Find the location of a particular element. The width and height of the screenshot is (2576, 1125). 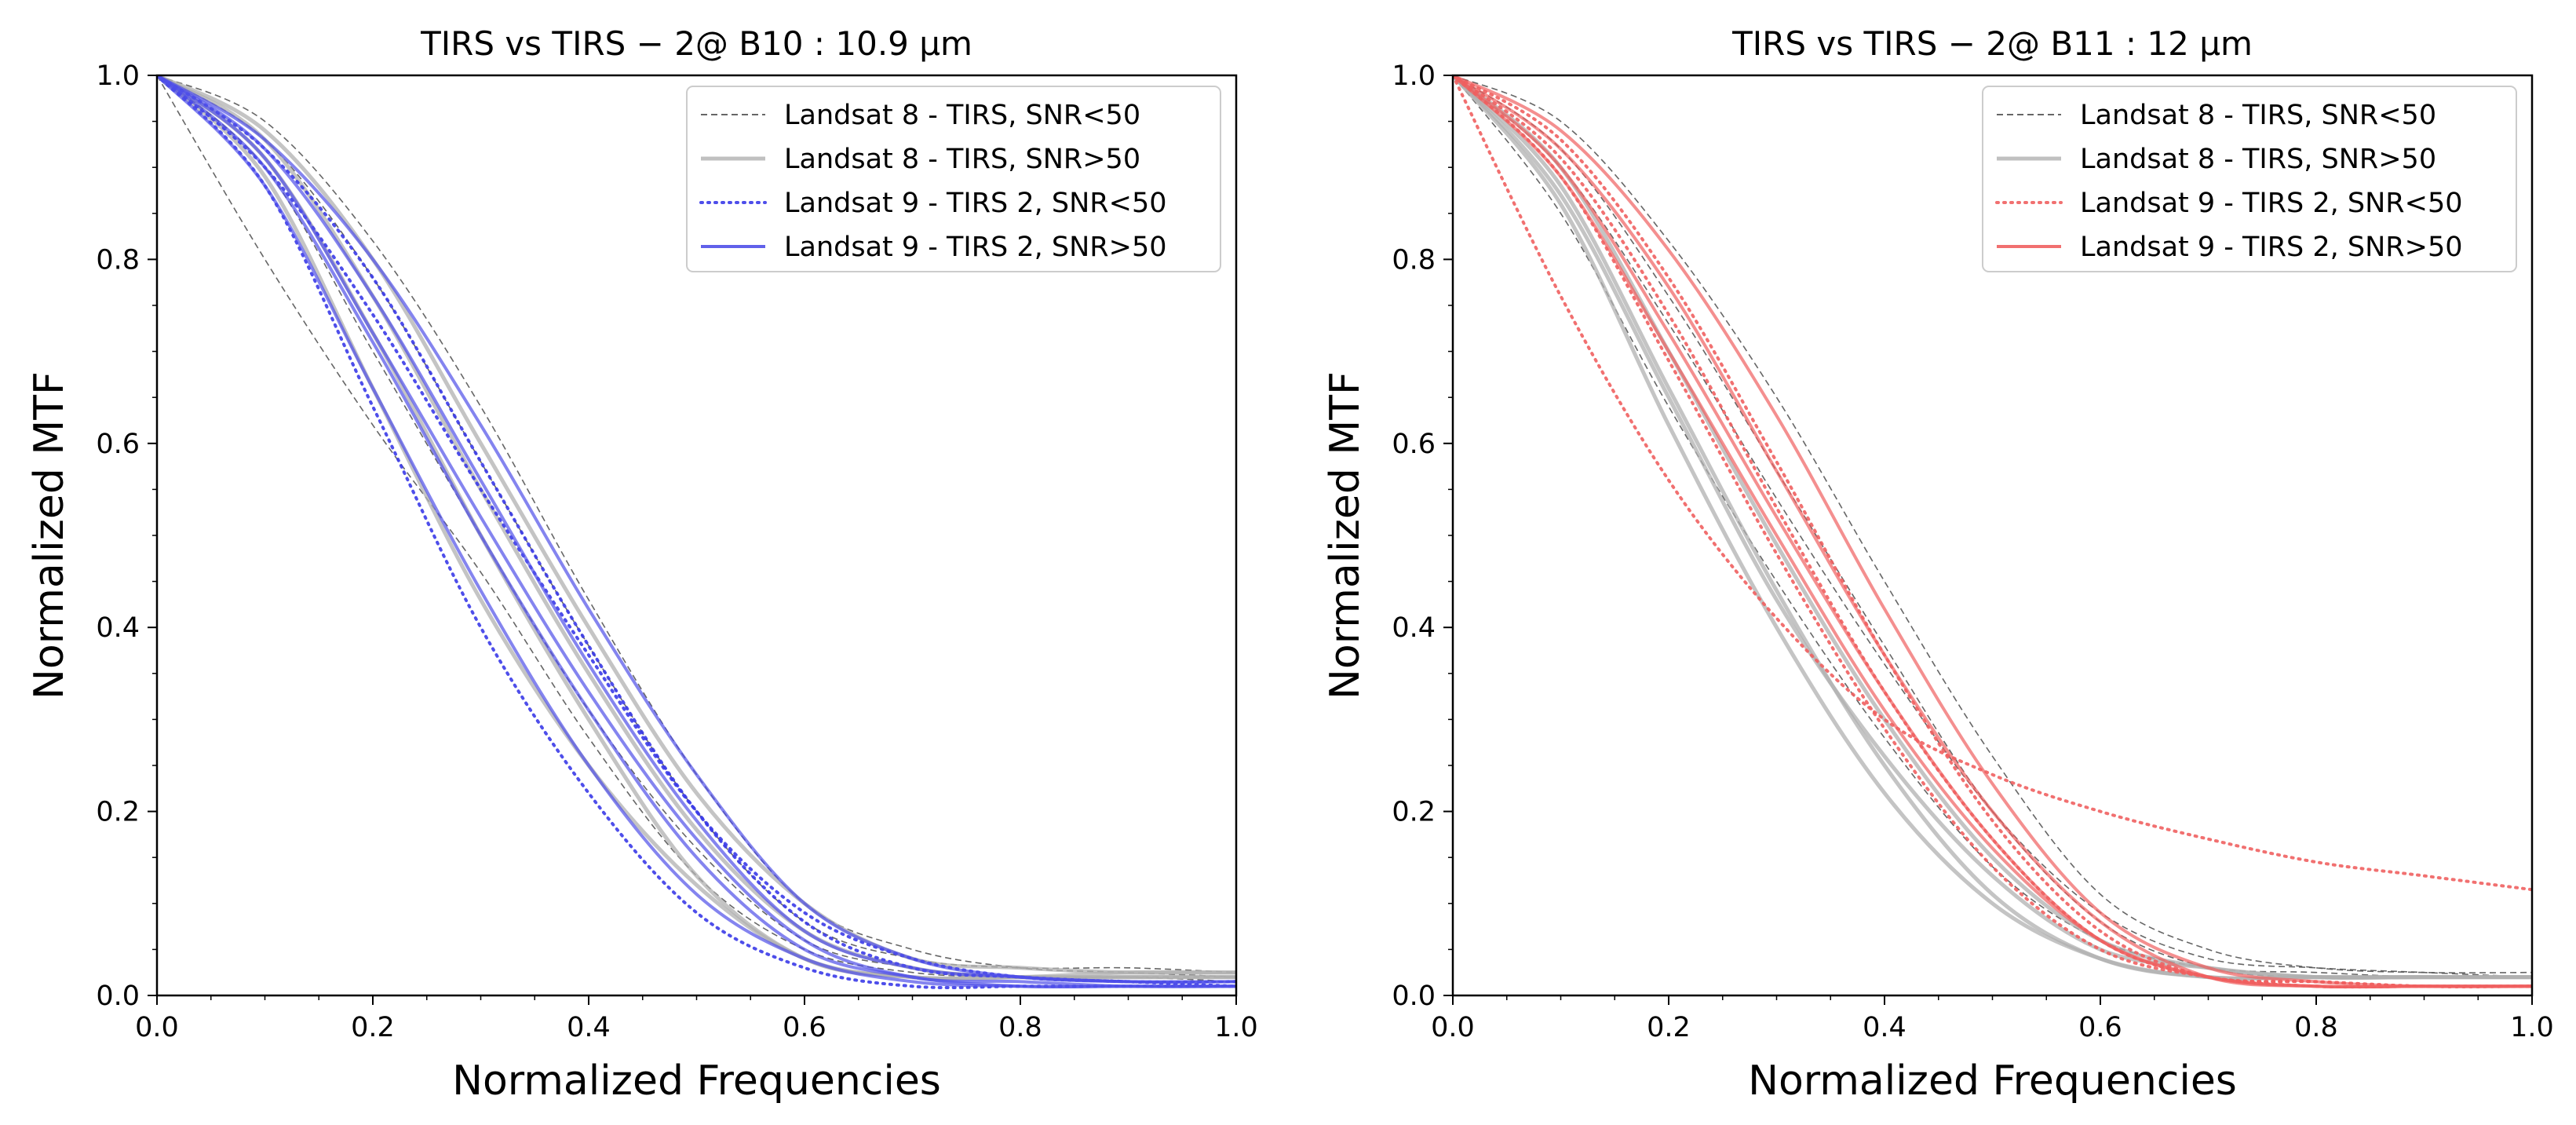

chart-title: TIRS vs TIRS − 2@ B10 : 10.9 μm is located at coordinates (696, 43).